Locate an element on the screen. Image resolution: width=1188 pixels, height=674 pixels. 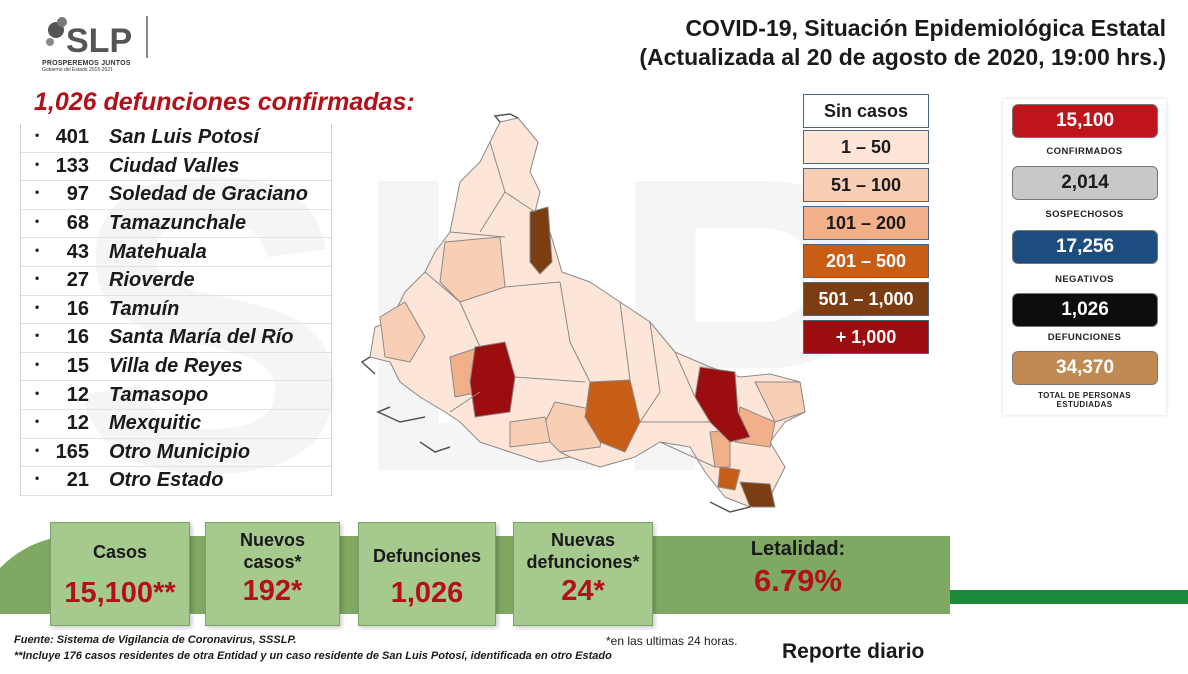
map-region-1000-plus-b is located at coordinates (722, 404).